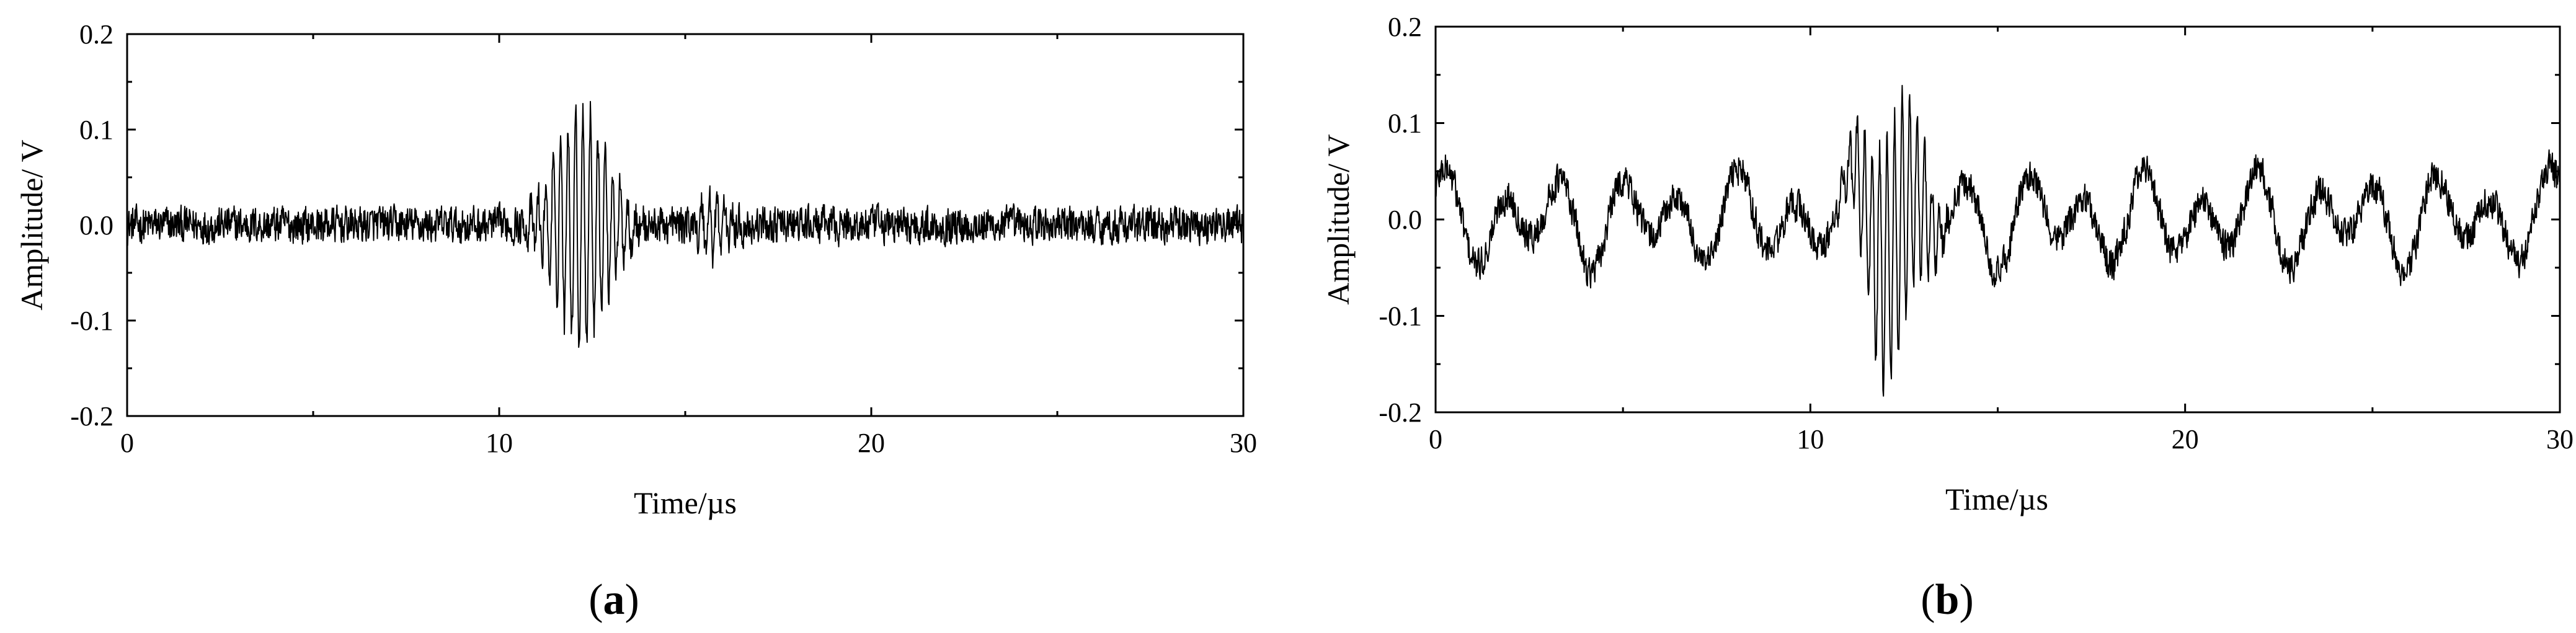 This screenshot has height=633, width=2576. I want to click on panel-label-b: (b), so click(1947, 600).